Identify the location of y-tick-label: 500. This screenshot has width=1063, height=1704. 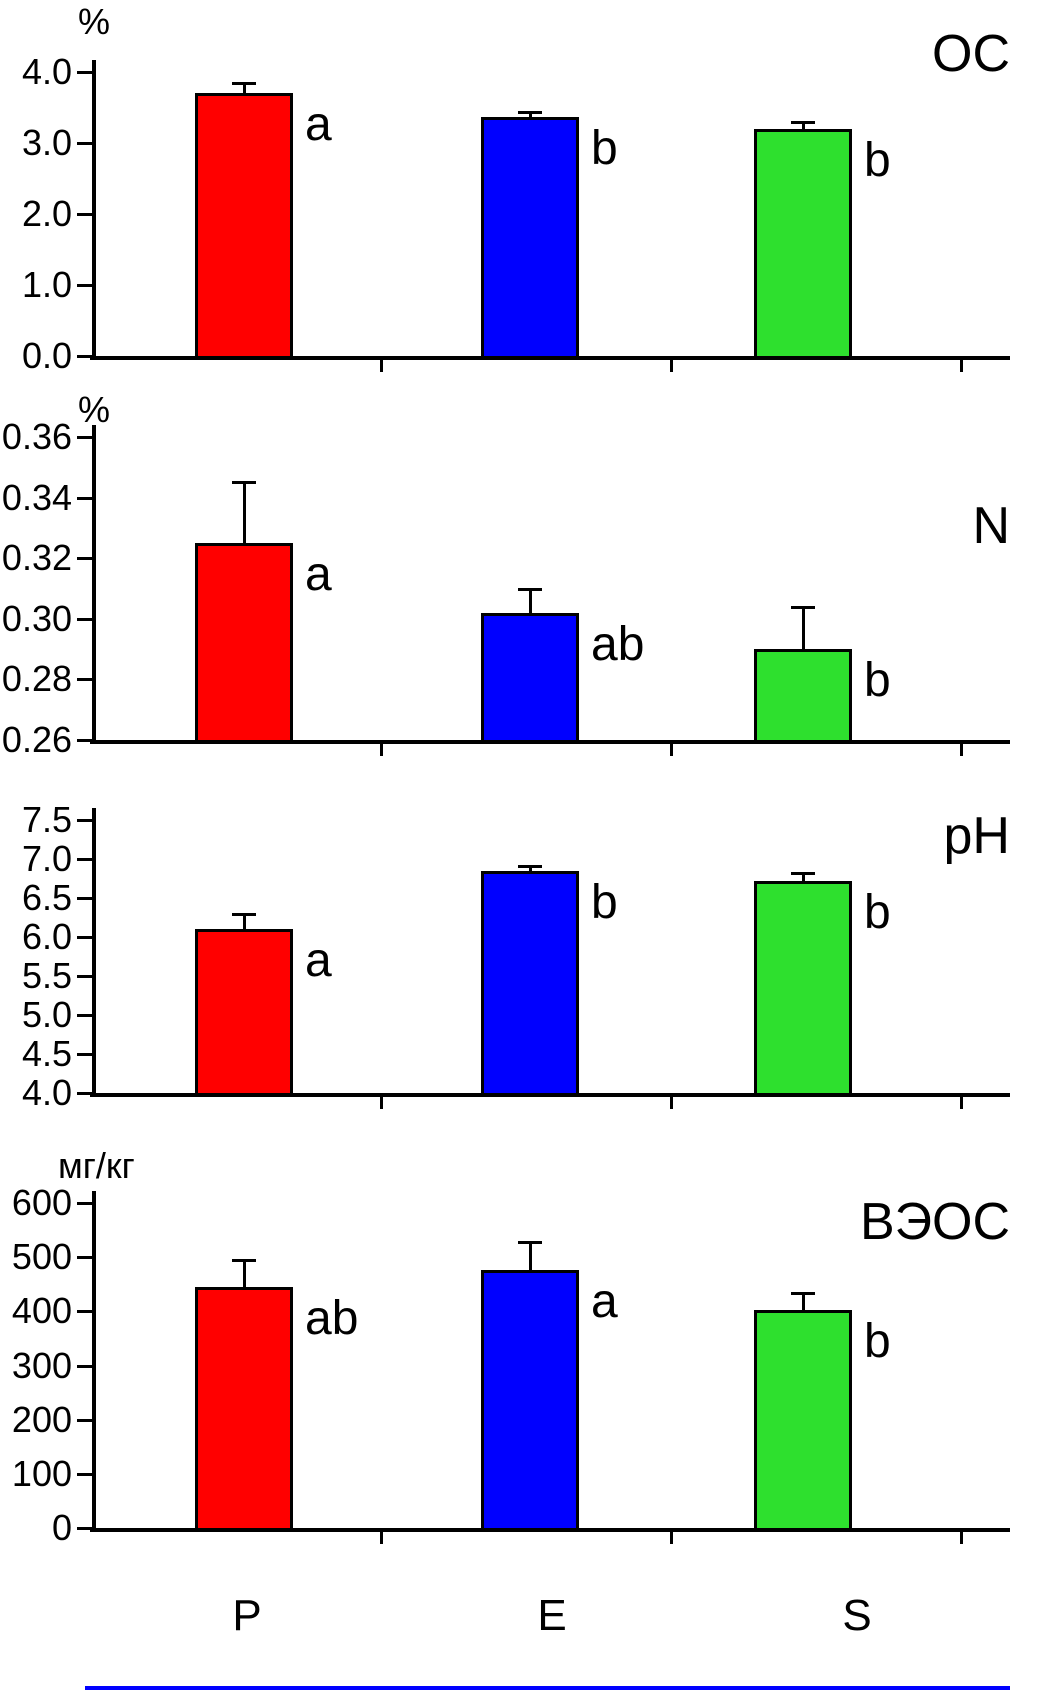
(41, 1257).